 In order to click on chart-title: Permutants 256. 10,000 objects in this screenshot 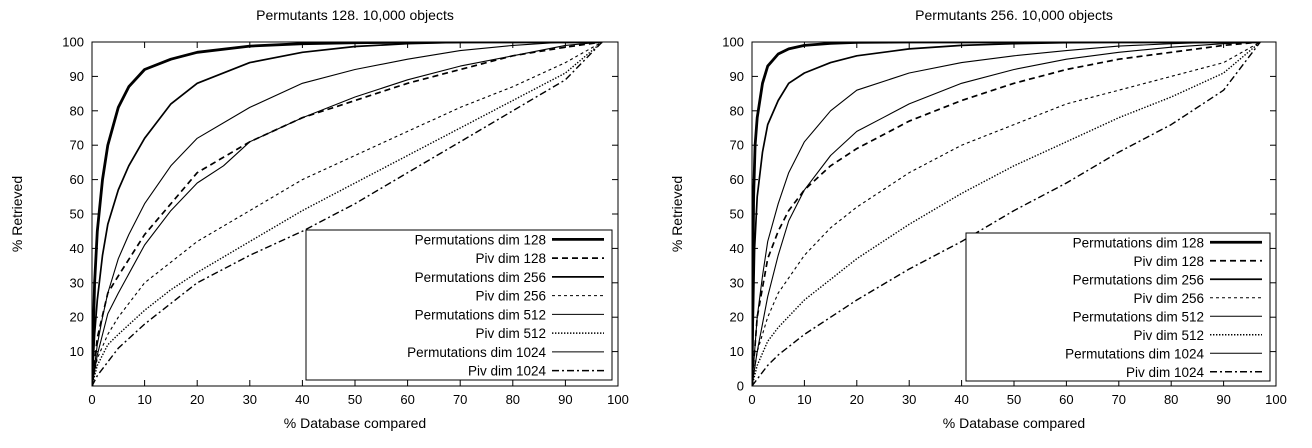, I will do `click(1014, 15)`.